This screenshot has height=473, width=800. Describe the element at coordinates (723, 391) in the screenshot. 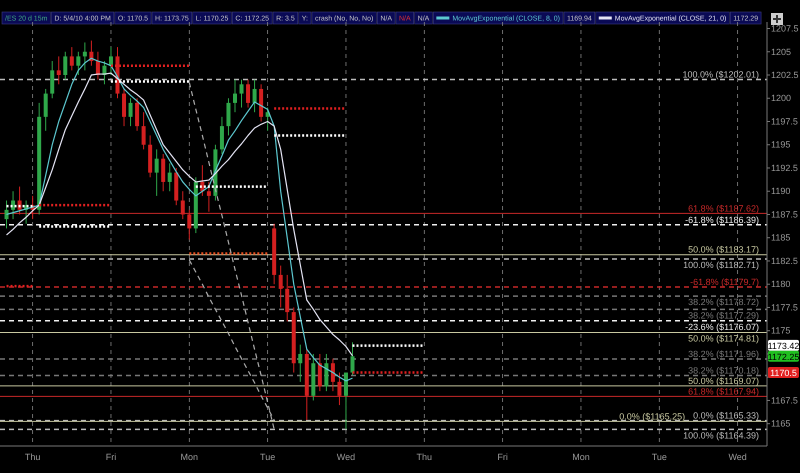

I see `ref-line-label: 61.8% ($1167.94)` at that location.